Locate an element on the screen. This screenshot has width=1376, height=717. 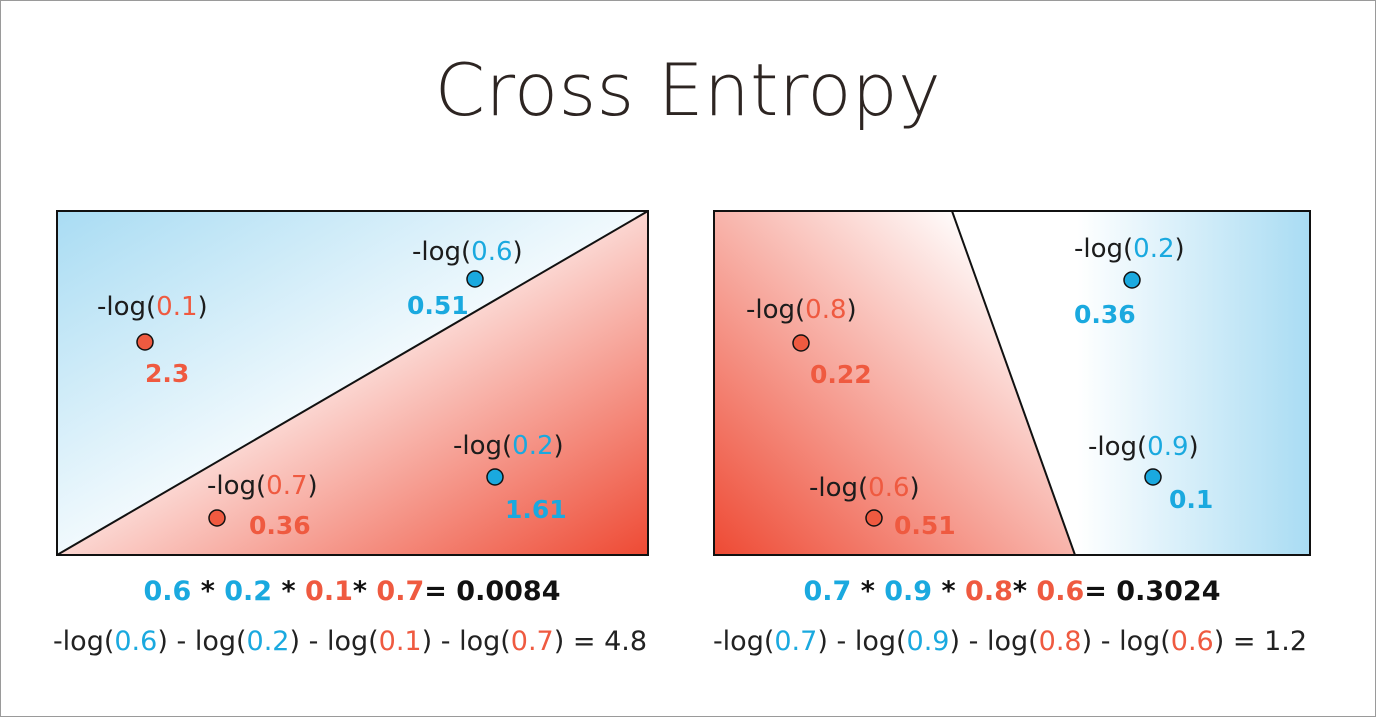
product-equation-left: 0.6 * 0.2 * 0.1* 0.7= 0.0084 is located at coordinates (352, 591).